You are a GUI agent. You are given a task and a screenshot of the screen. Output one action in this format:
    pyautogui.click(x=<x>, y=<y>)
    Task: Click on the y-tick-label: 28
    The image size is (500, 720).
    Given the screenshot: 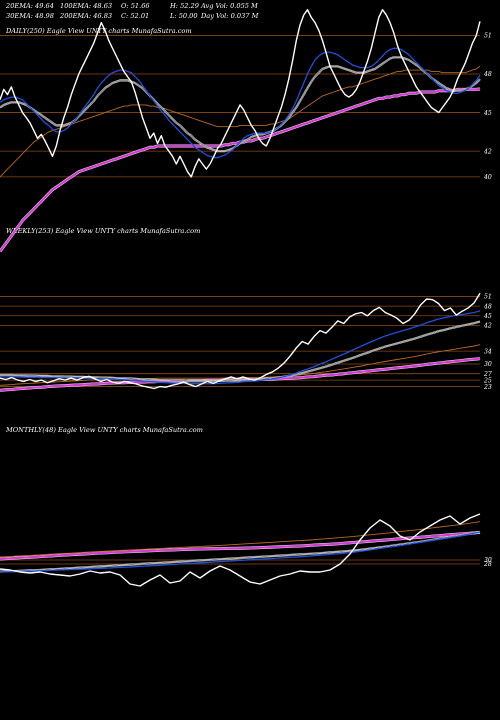 What is the action you would take?
    pyautogui.click(x=487, y=564)
    